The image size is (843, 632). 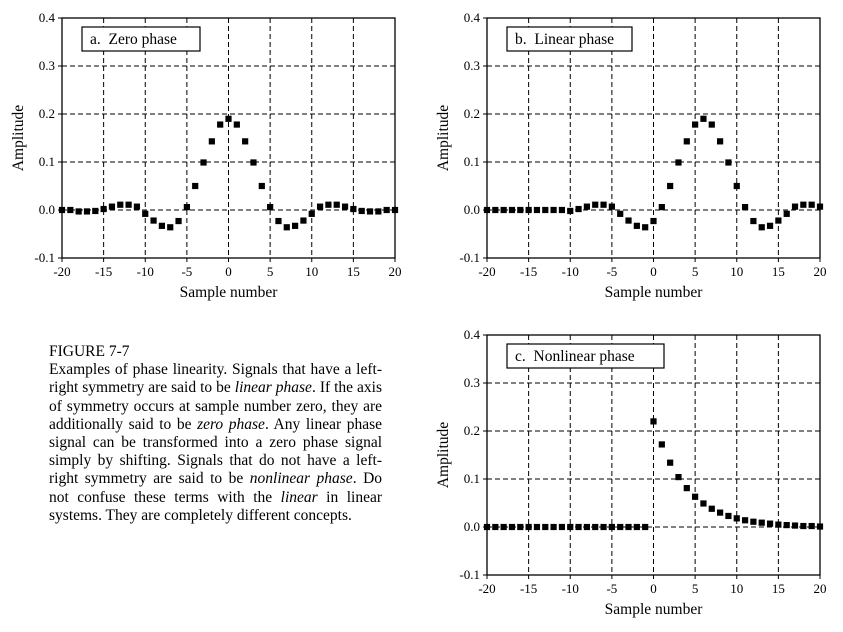 I want to click on zero-phase-y-axis-label: Amplitude, so click(x=18, y=138).